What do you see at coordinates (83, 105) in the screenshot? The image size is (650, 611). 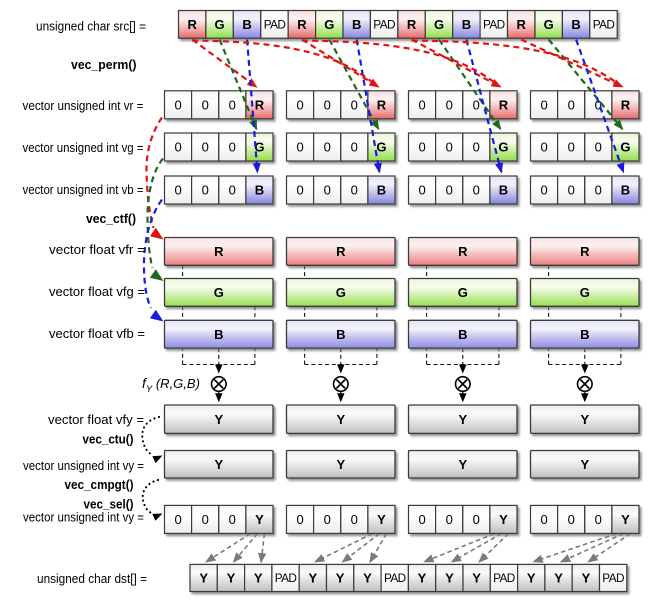 I see `svg-text: vector unsigned int vr =` at bounding box center [83, 105].